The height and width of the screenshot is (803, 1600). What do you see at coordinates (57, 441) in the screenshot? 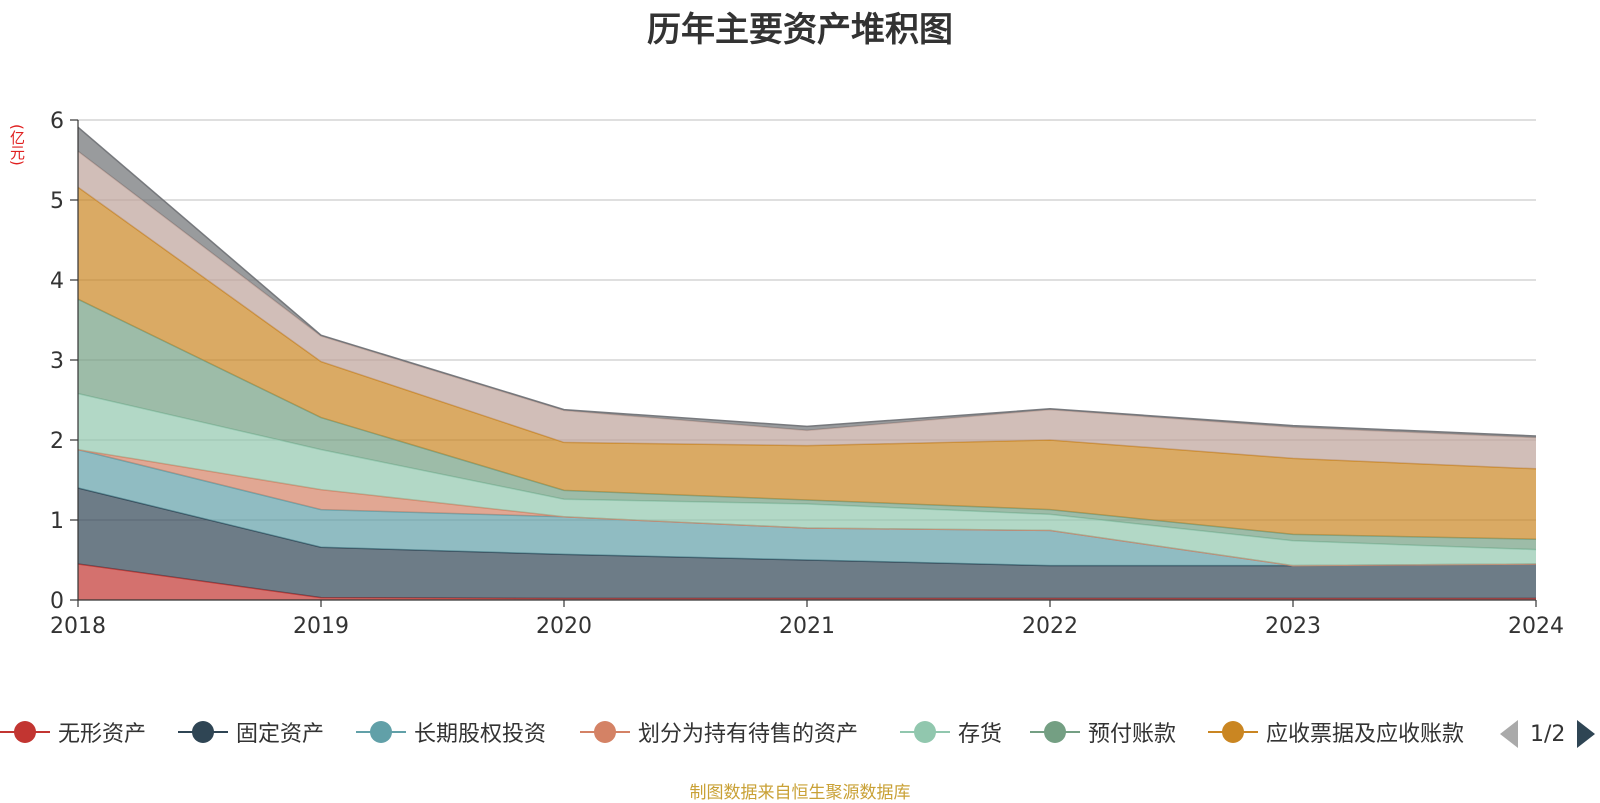
I see `y-tick-label: 2` at bounding box center [57, 441].